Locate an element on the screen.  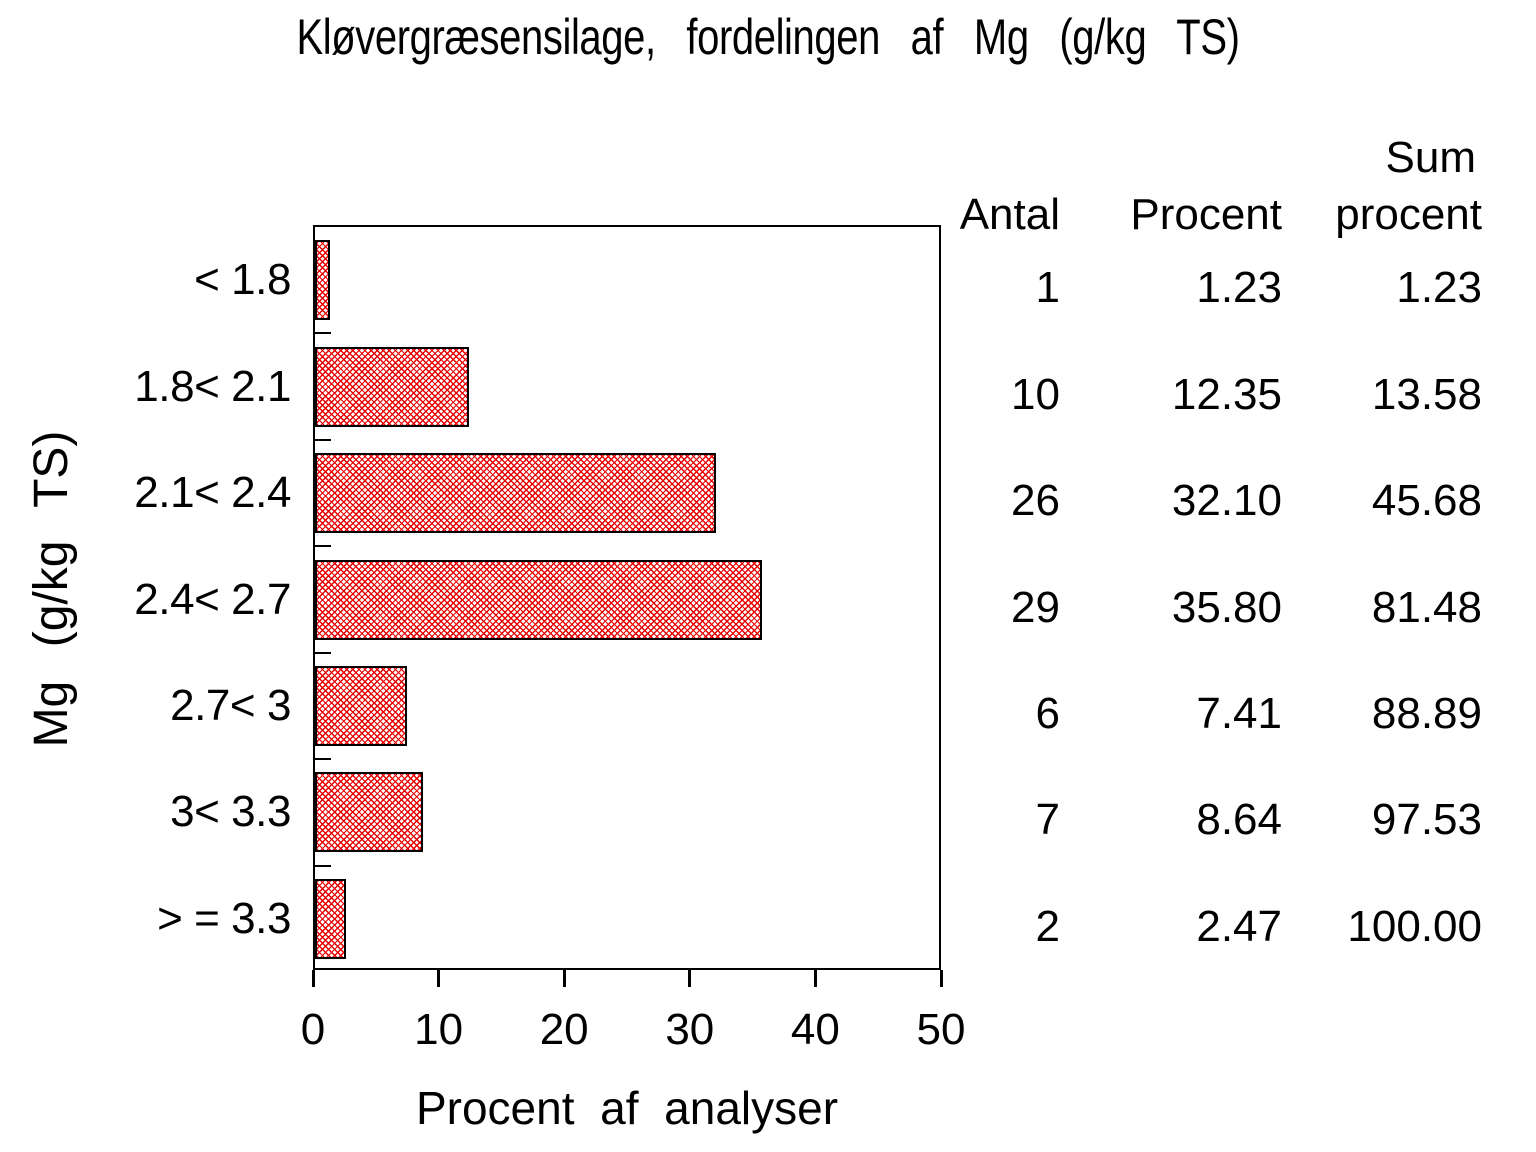
table-cell-procent: 7.41 is located at coordinates (1239, 713).